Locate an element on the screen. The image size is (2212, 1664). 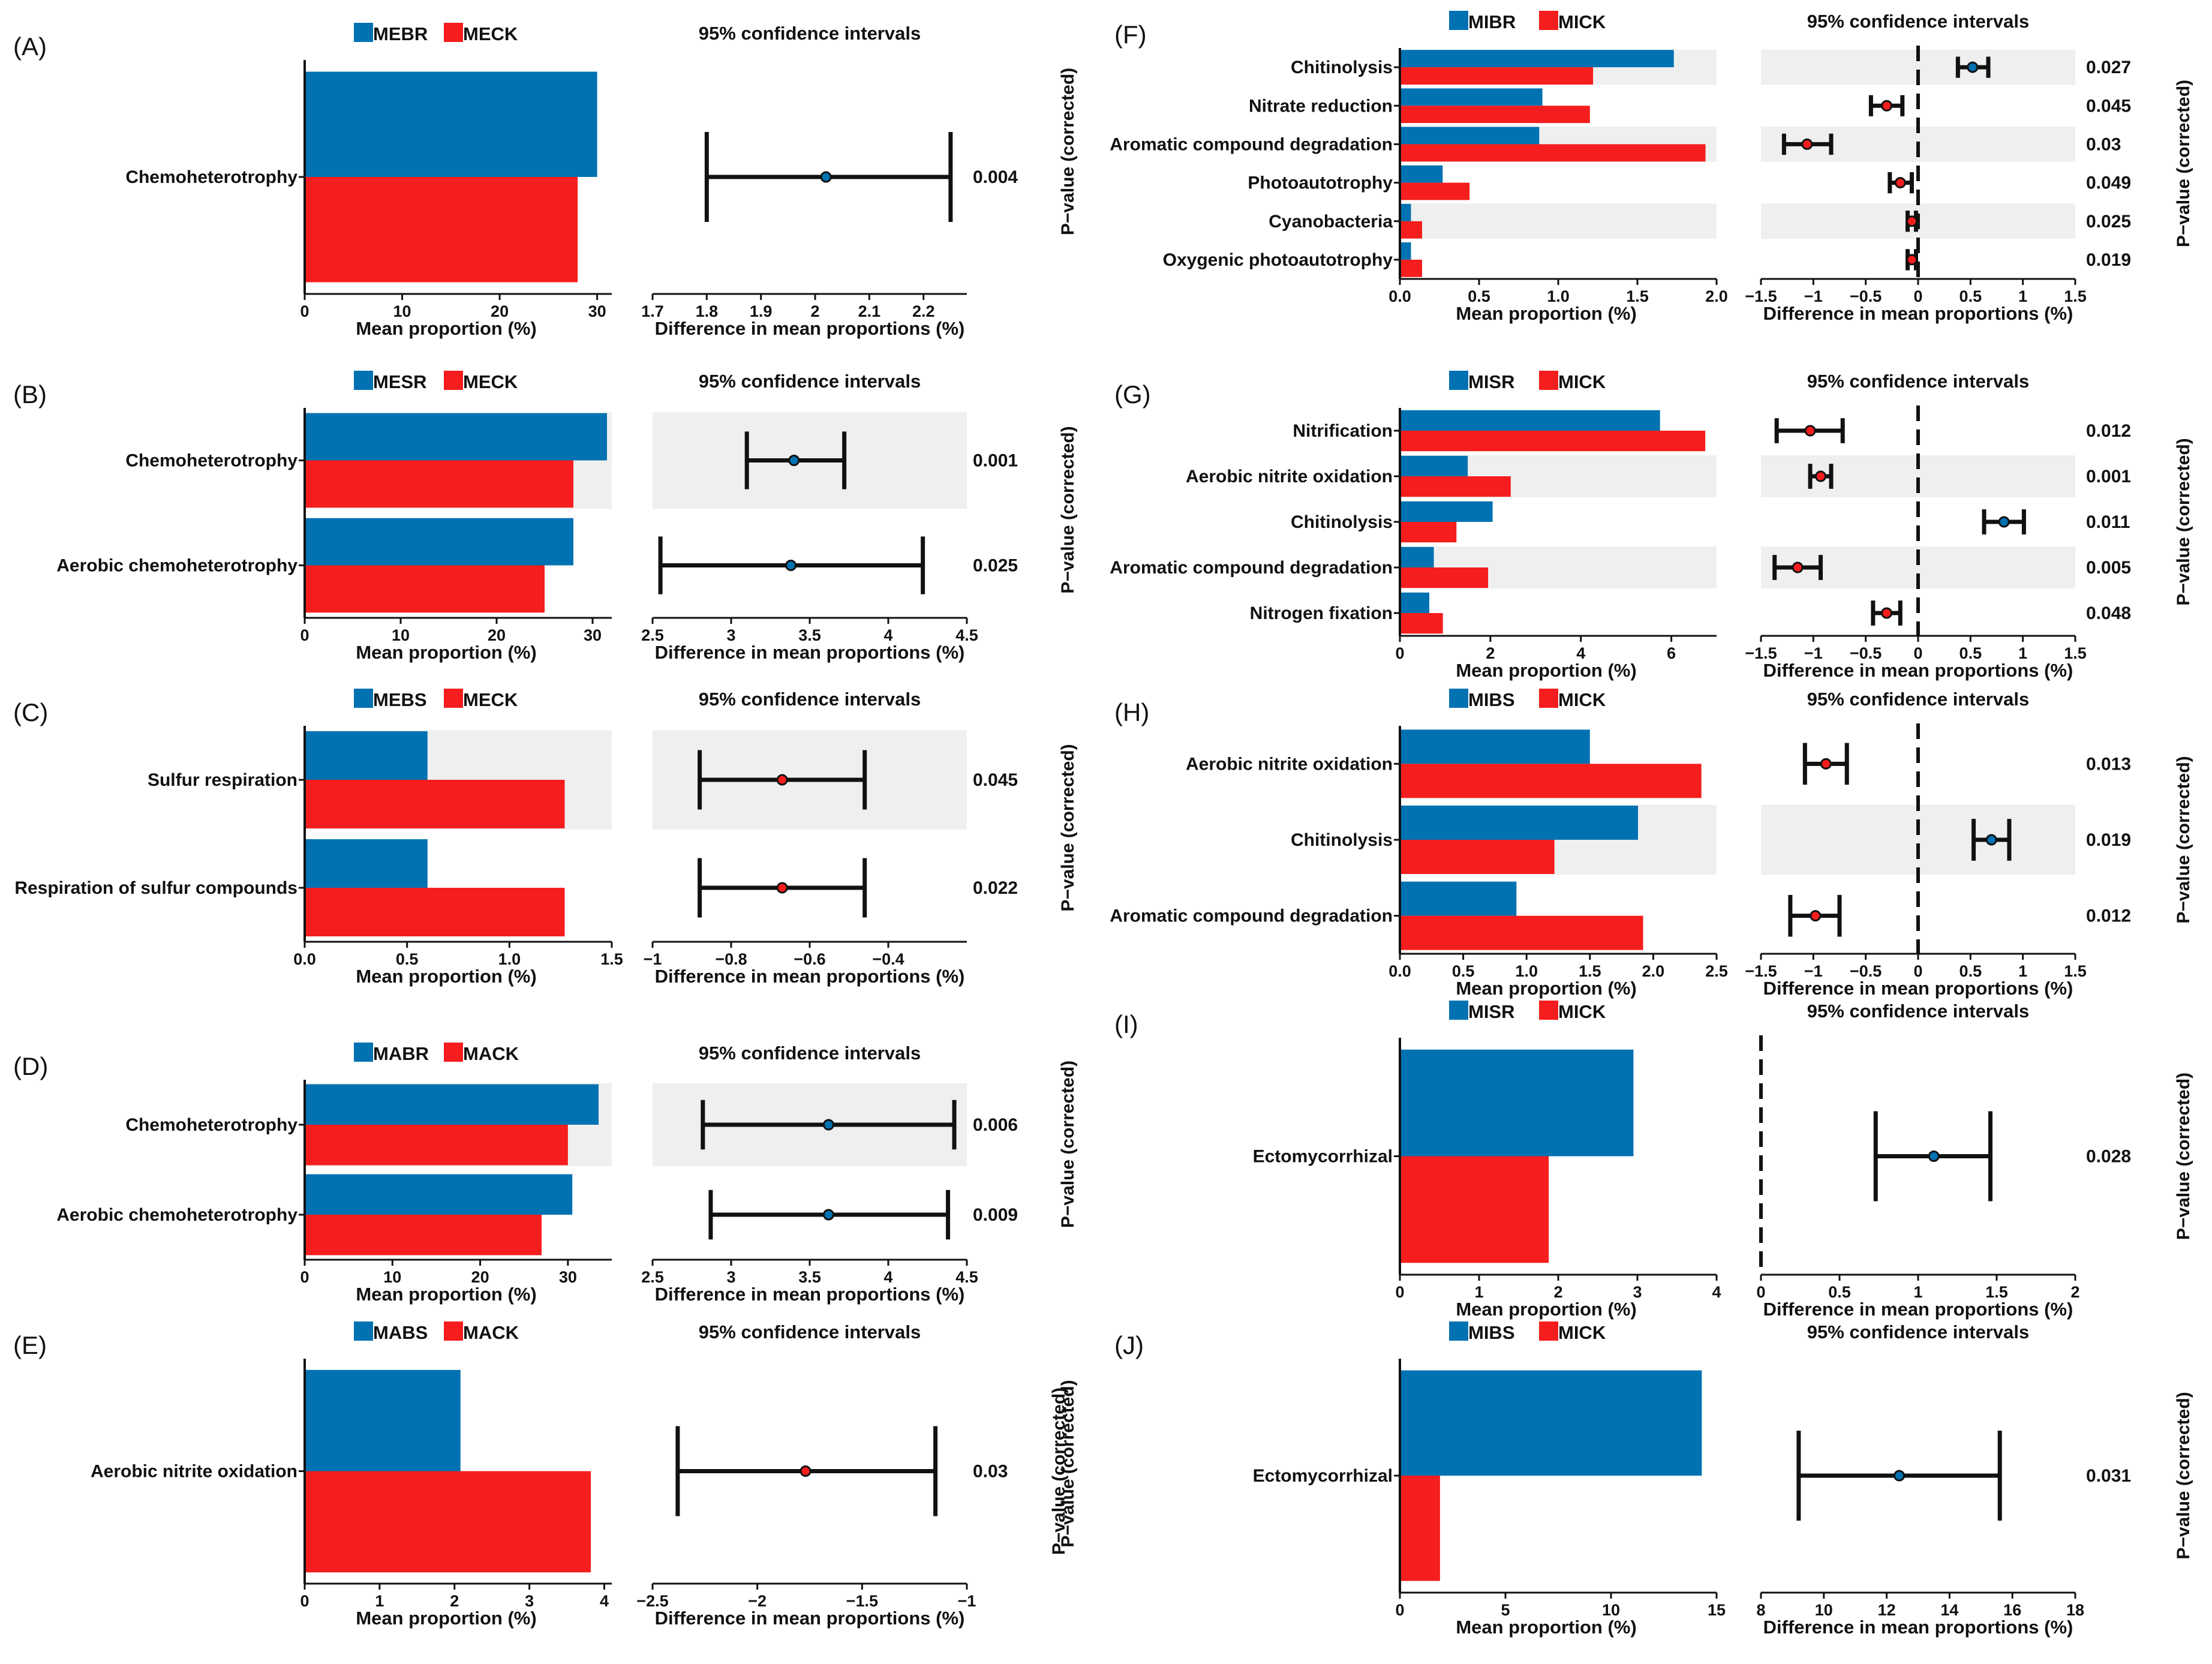
category-label: Nitrate reduction is located at coordinates (1321, 106).